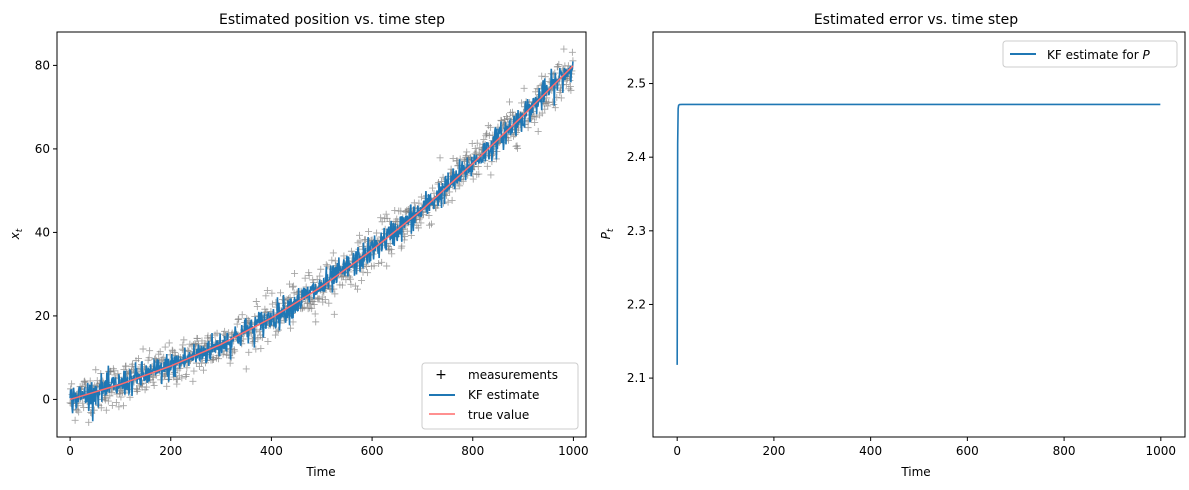  I want to click on position-legend: + measurements KF estimate true value, so click(500, 396).